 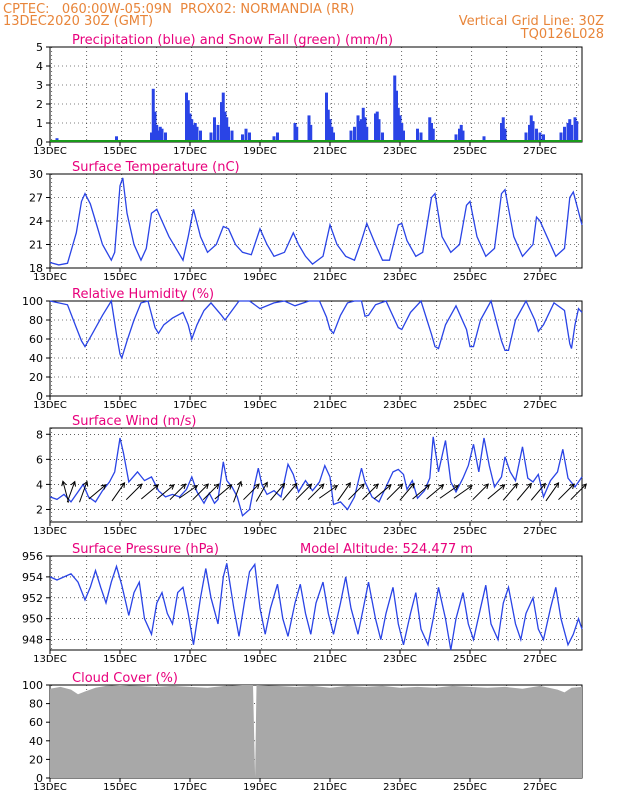 I want to click on header-run-time: 13DEC2020 30Z (GMT), so click(x=78, y=21).